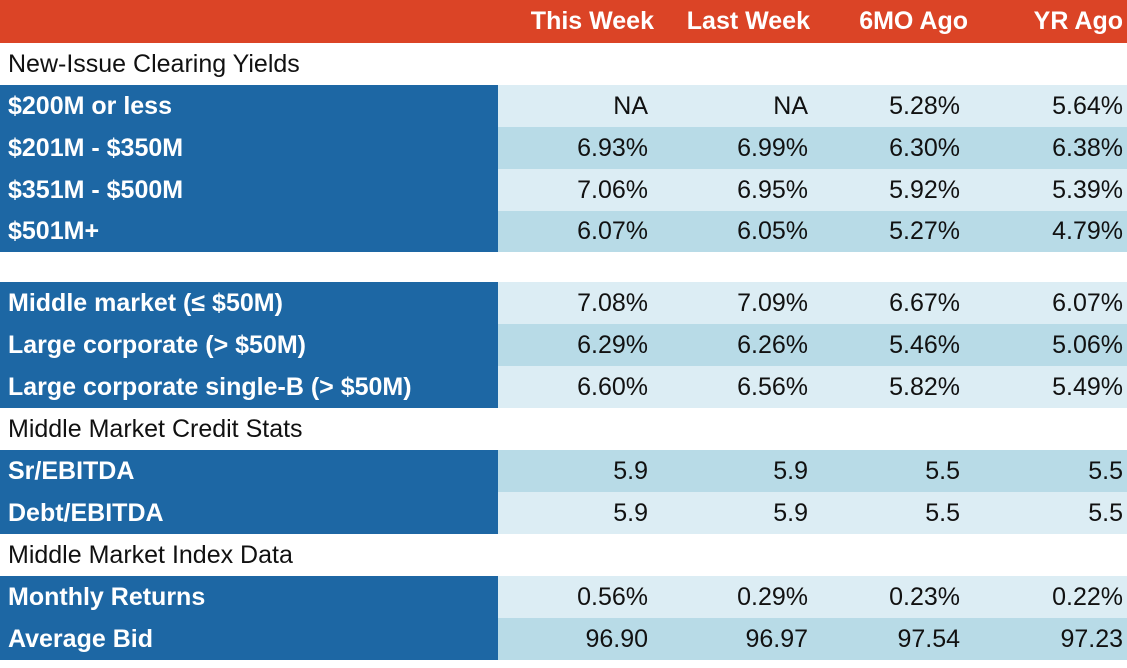 This screenshot has width=1127, height=668. Describe the element at coordinates (736, 106) in the screenshot. I see `cell-last-week: NA` at that location.